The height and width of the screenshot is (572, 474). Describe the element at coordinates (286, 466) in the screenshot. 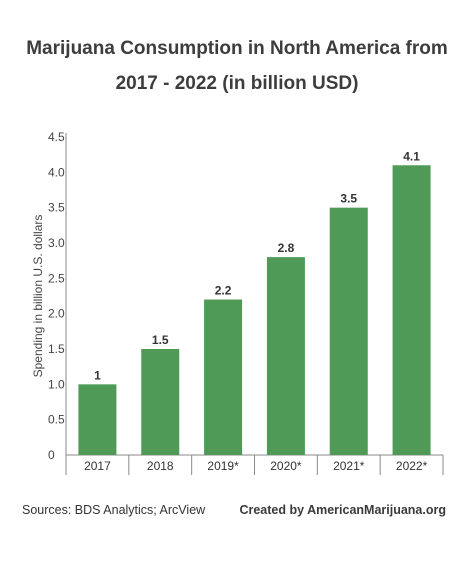

I see `x-tick-label: 2020*` at that location.